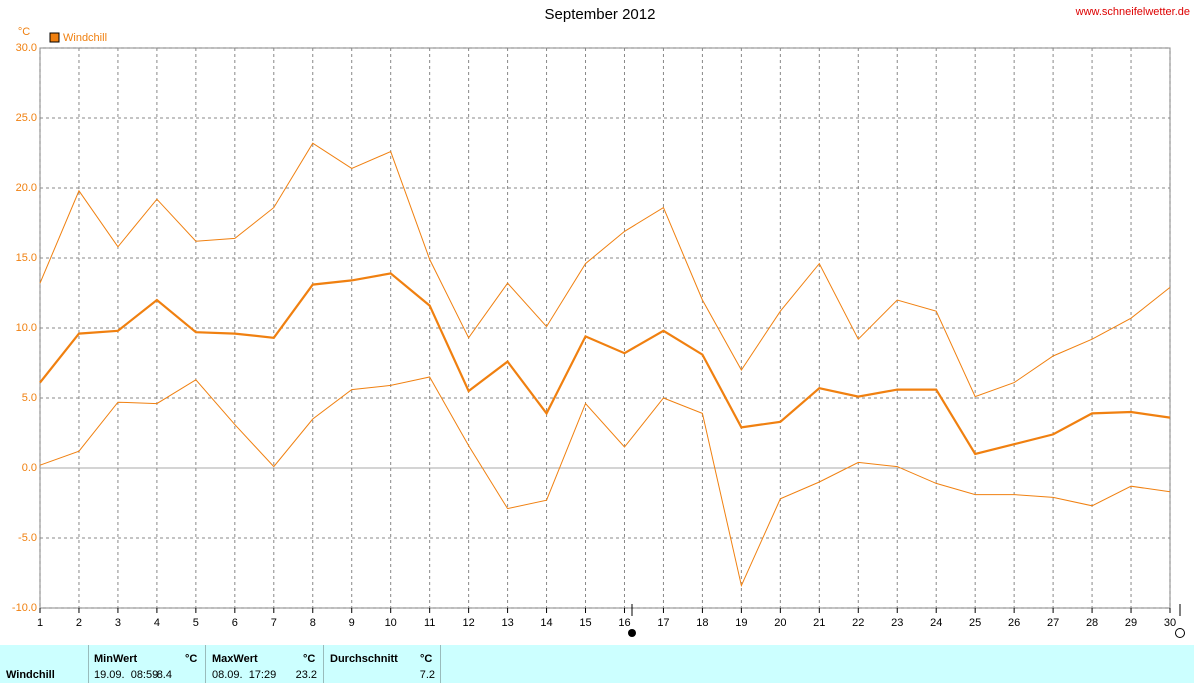 The width and height of the screenshot is (1194, 683). What do you see at coordinates (26, 328) in the screenshot?
I see `y-tick-label: 10.0` at bounding box center [26, 328].